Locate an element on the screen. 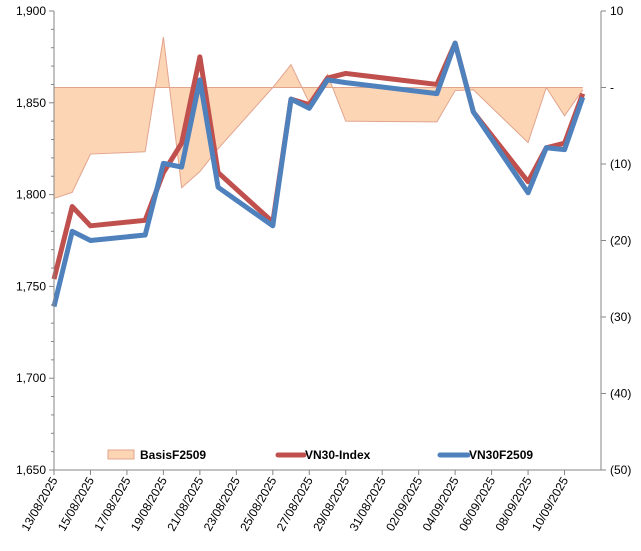 The image size is (641, 551). right-axis-tick-label: (30) is located at coordinates (620, 317).